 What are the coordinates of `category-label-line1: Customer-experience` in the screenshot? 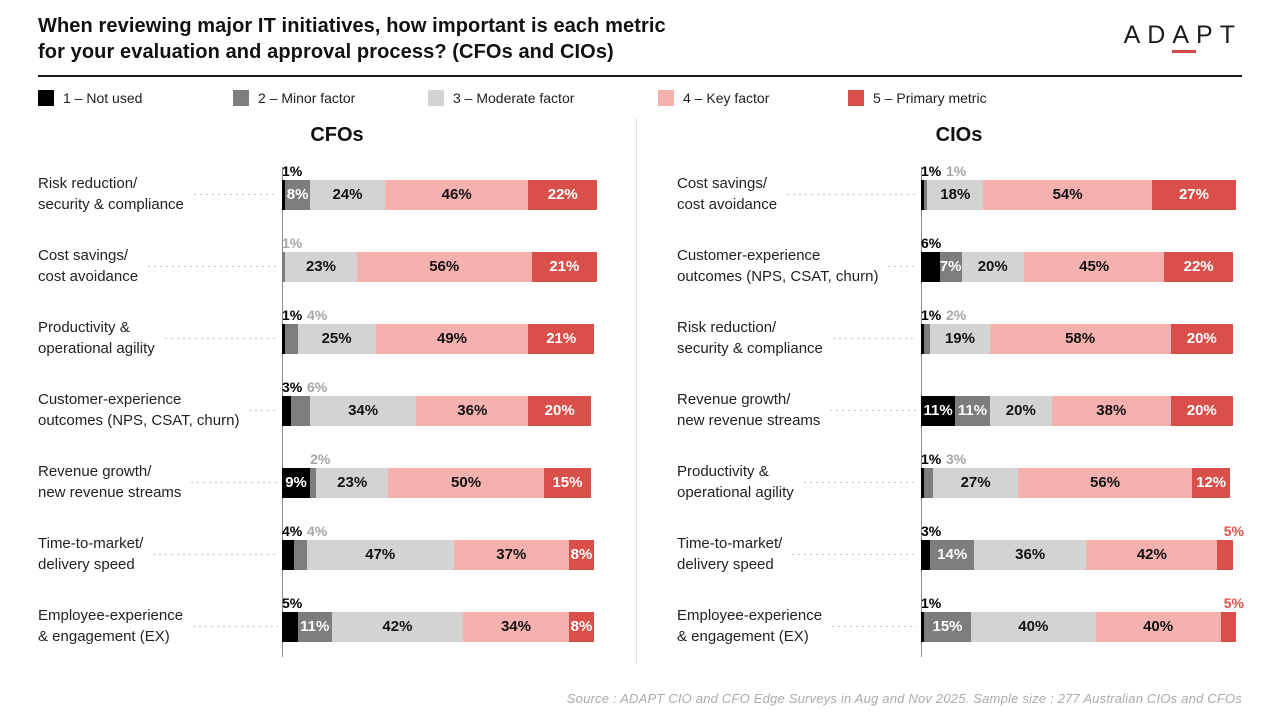 It's located at (110, 400).